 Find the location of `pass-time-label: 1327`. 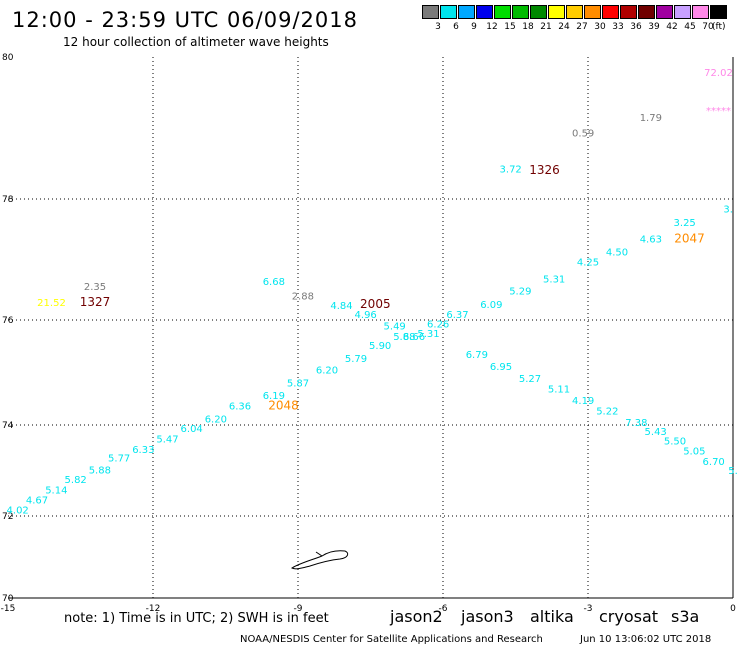

pass-time-label: 1327 is located at coordinates (95, 302).